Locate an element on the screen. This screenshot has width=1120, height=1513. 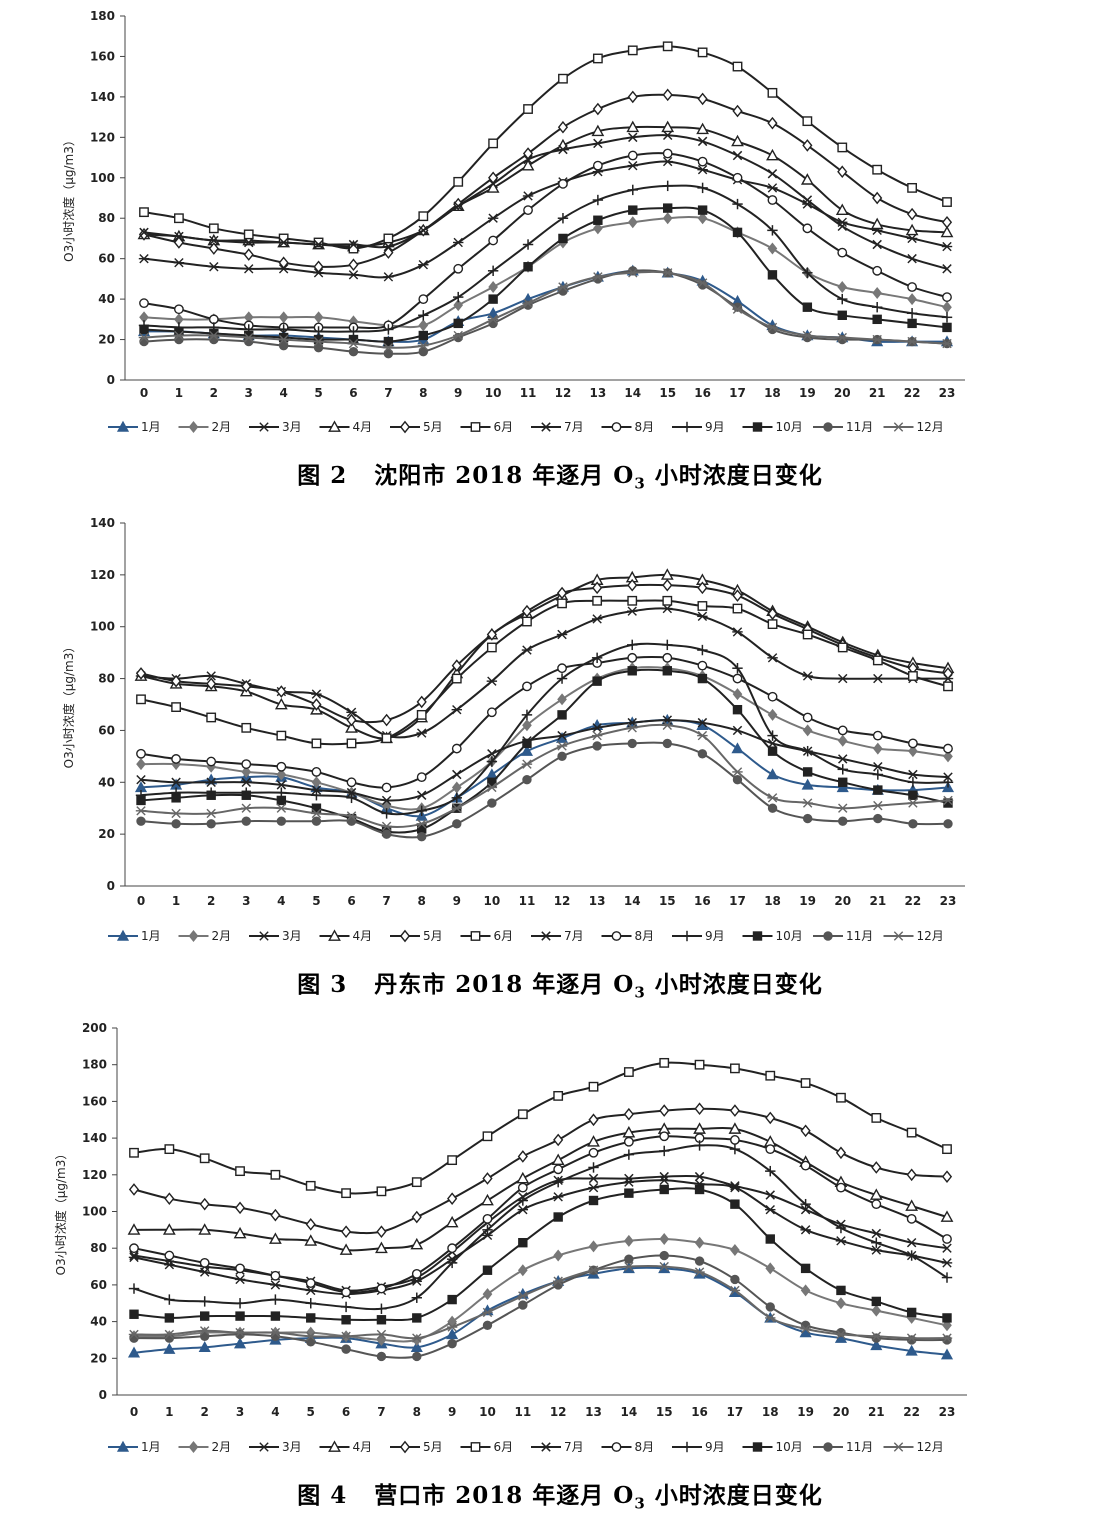
legend-label: 9月 is located at coordinates (715, 1447).